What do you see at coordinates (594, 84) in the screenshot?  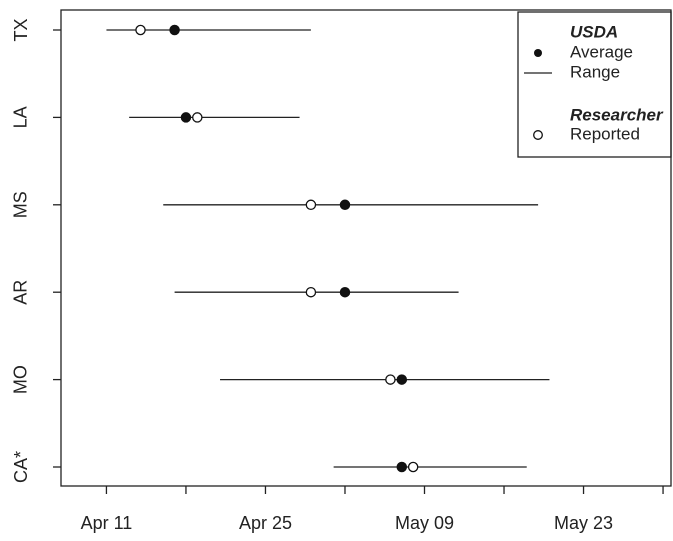 I see `legend-box` at bounding box center [594, 84].